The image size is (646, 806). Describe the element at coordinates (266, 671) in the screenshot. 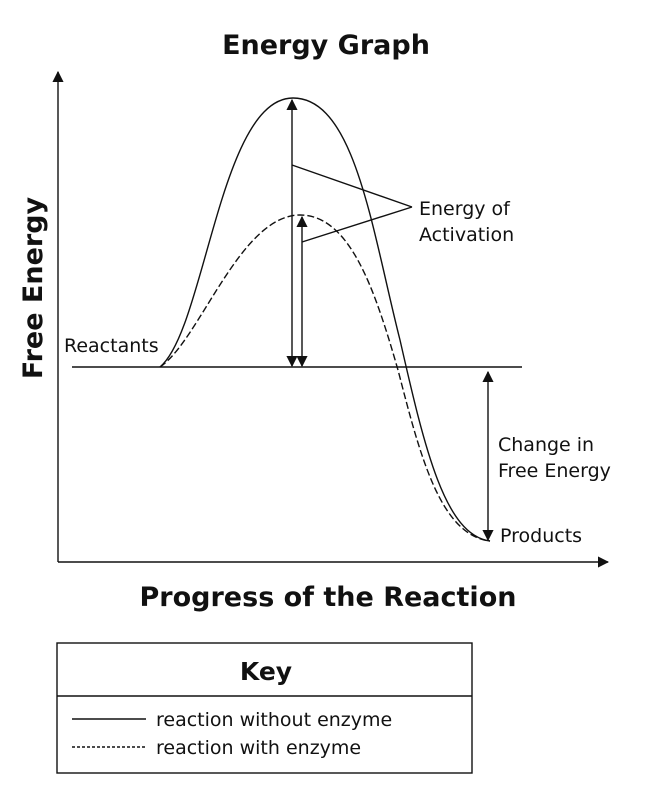

I see `key-title: Key` at that location.